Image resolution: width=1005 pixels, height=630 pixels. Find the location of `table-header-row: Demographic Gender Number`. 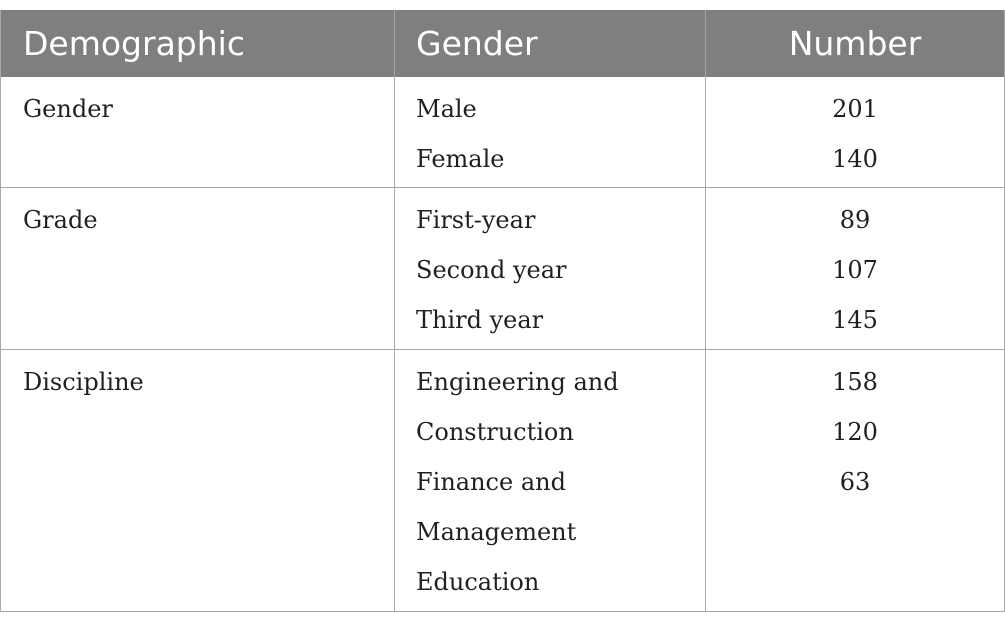

table-header-row: Demographic Gender Number is located at coordinates (502, 43).